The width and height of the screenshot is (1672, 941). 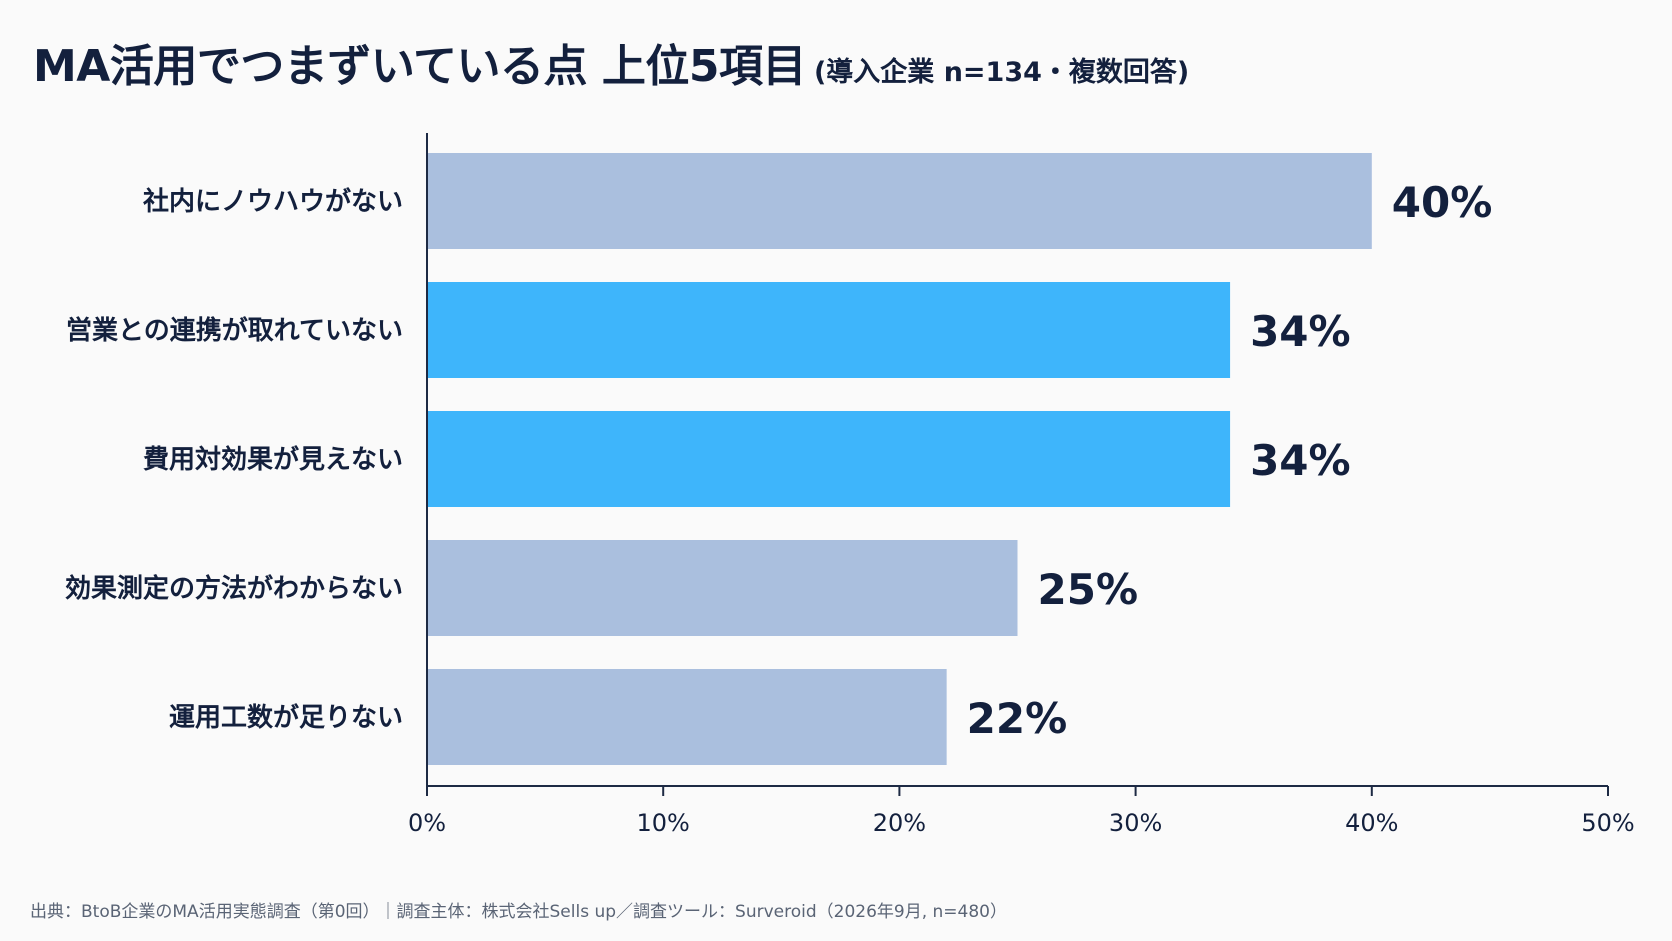 I want to click on x-tick-label: 40%, so click(x=1371, y=823).